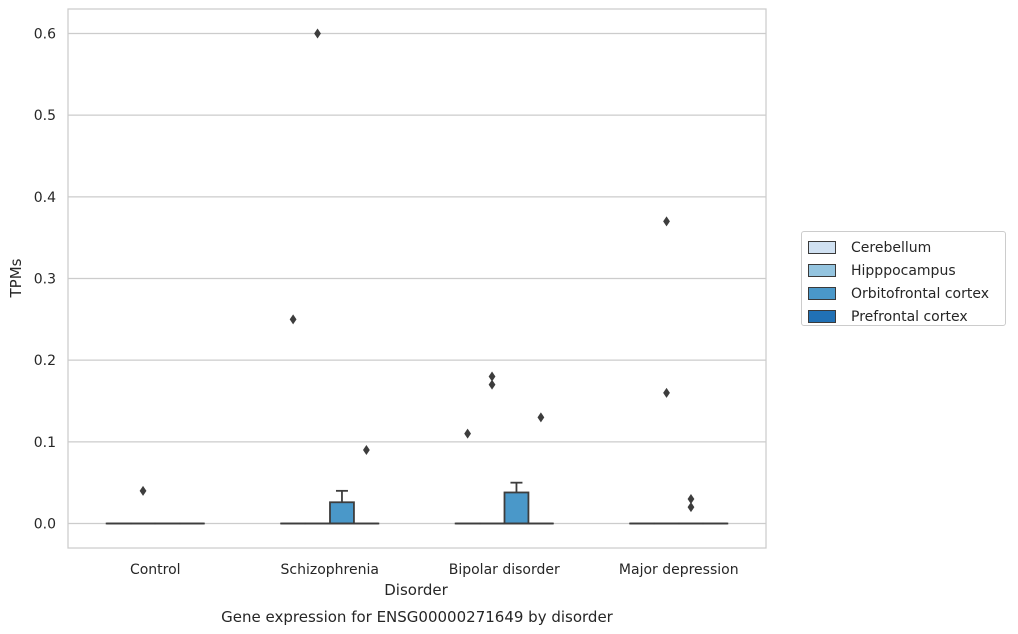  Describe the element at coordinates (45, 198) in the screenshot. I see `y-tick-label: 0.4` at that location.